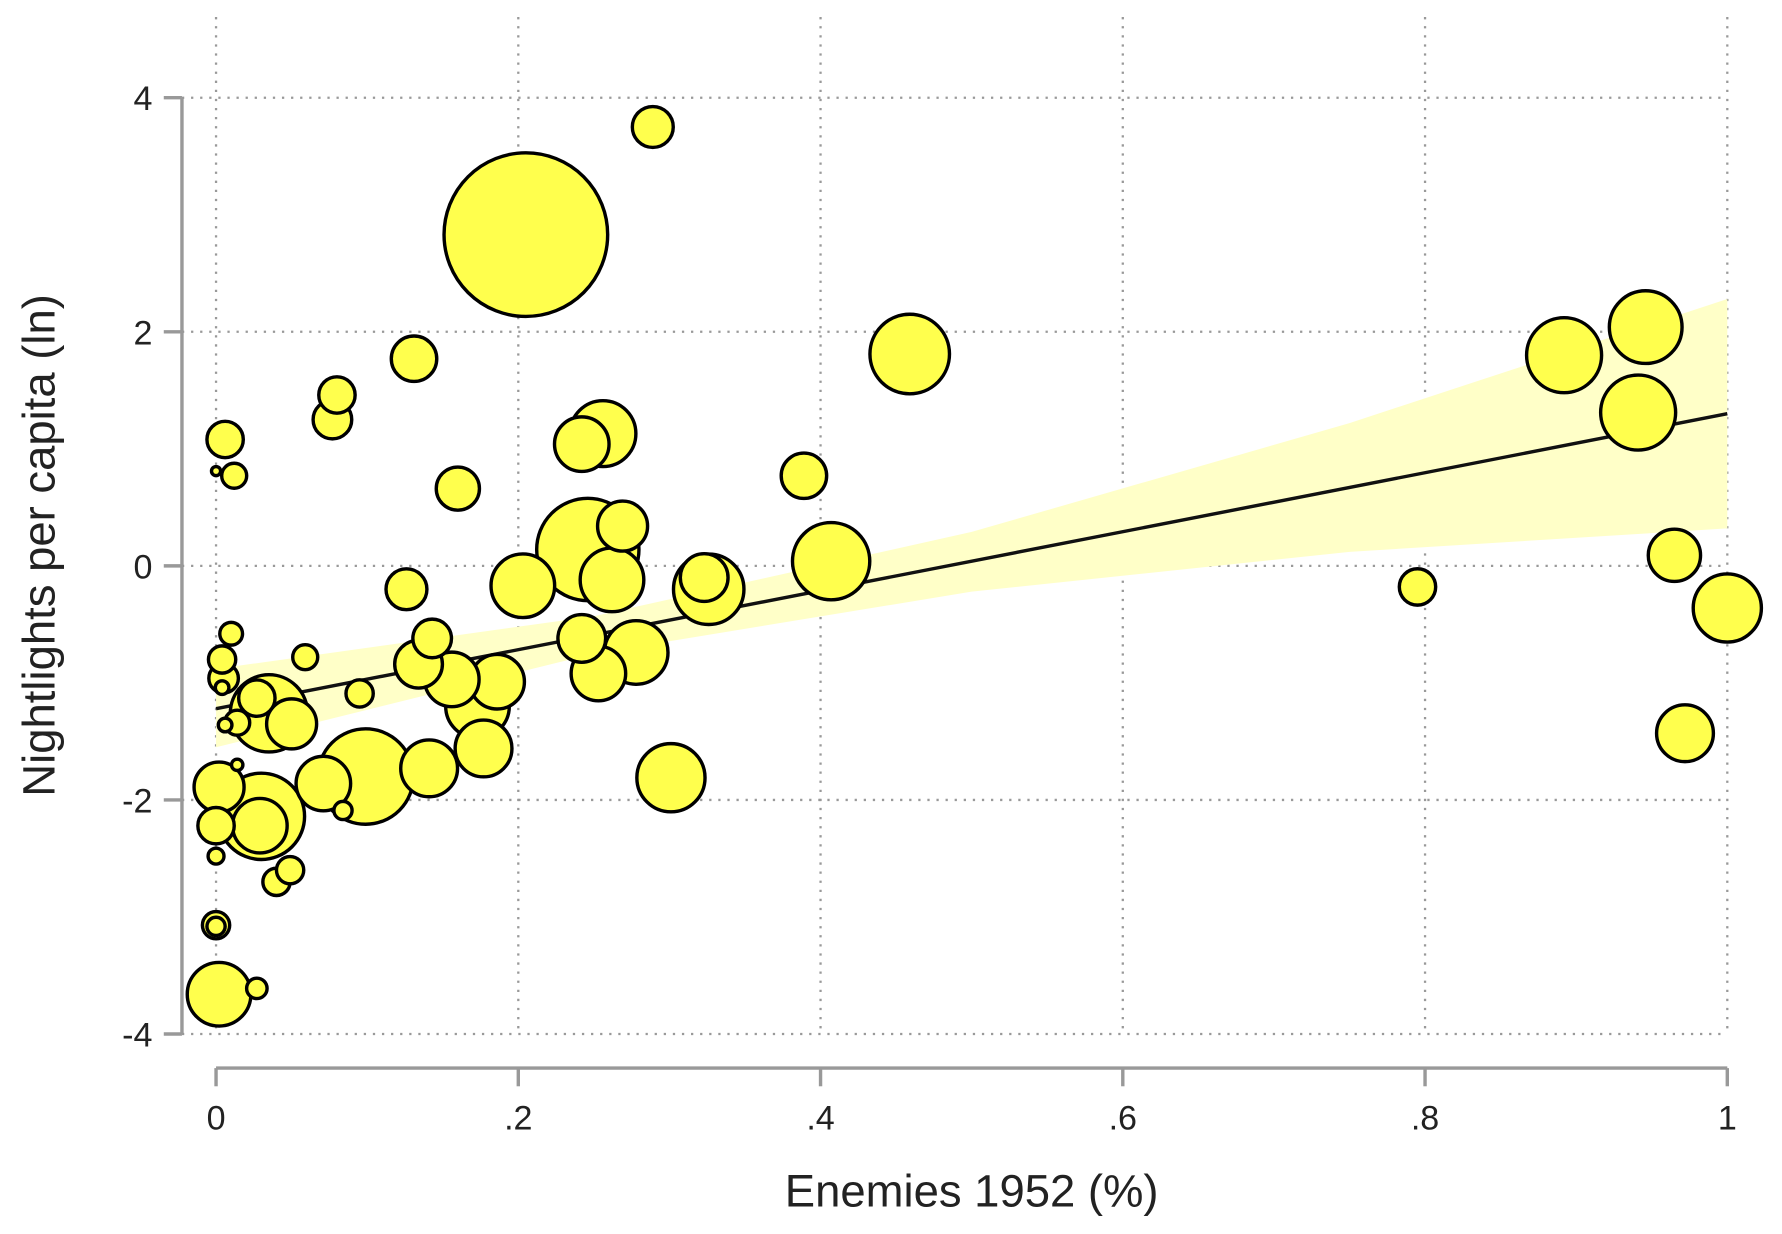  Describe the element at coordinates (1123, 1118) in the screenshot. I see `x-tick-label: .6` at that location.